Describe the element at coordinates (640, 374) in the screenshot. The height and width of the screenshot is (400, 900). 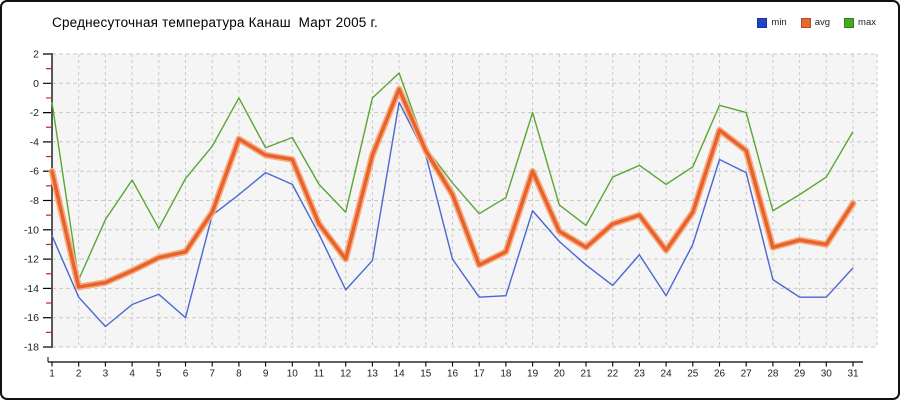
I see `svg-text: 23` at that location.